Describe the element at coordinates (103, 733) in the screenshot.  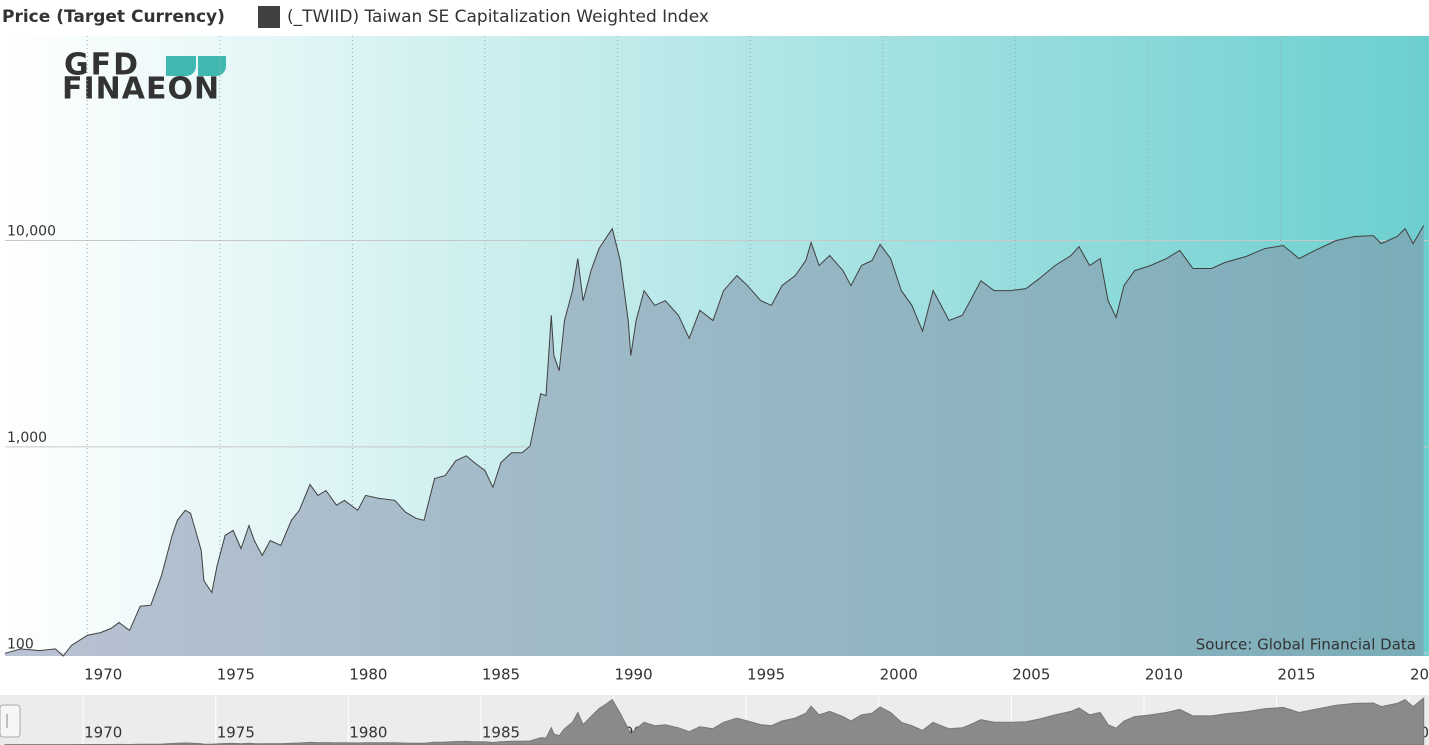
I see `navigator-tick-label: 1970` at that location.